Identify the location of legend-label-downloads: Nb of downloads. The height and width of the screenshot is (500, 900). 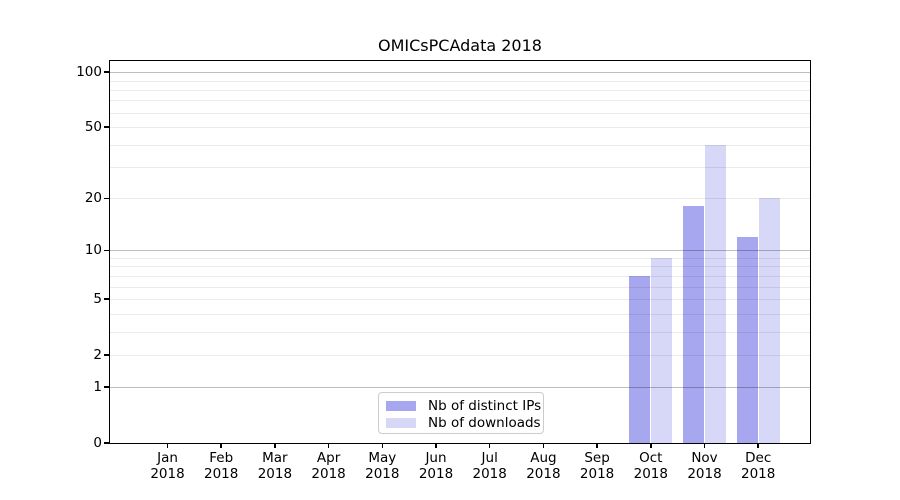
(484, 422).